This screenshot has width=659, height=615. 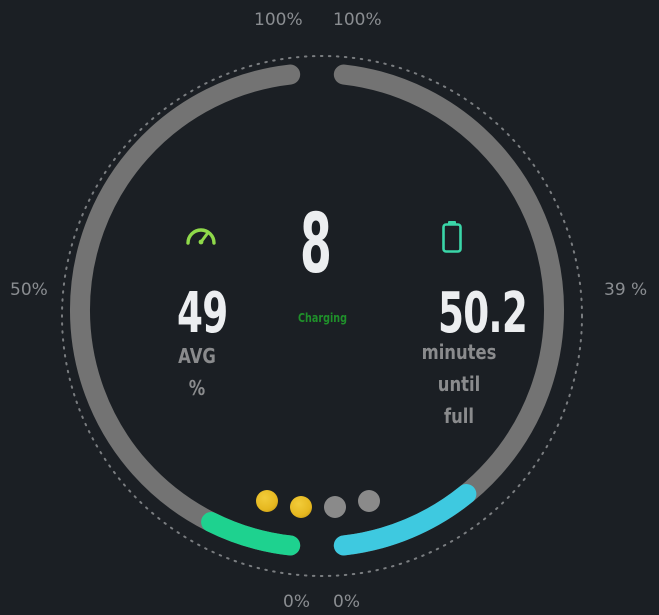 I want to click on average-value: 49, so click(x=202, y=313).